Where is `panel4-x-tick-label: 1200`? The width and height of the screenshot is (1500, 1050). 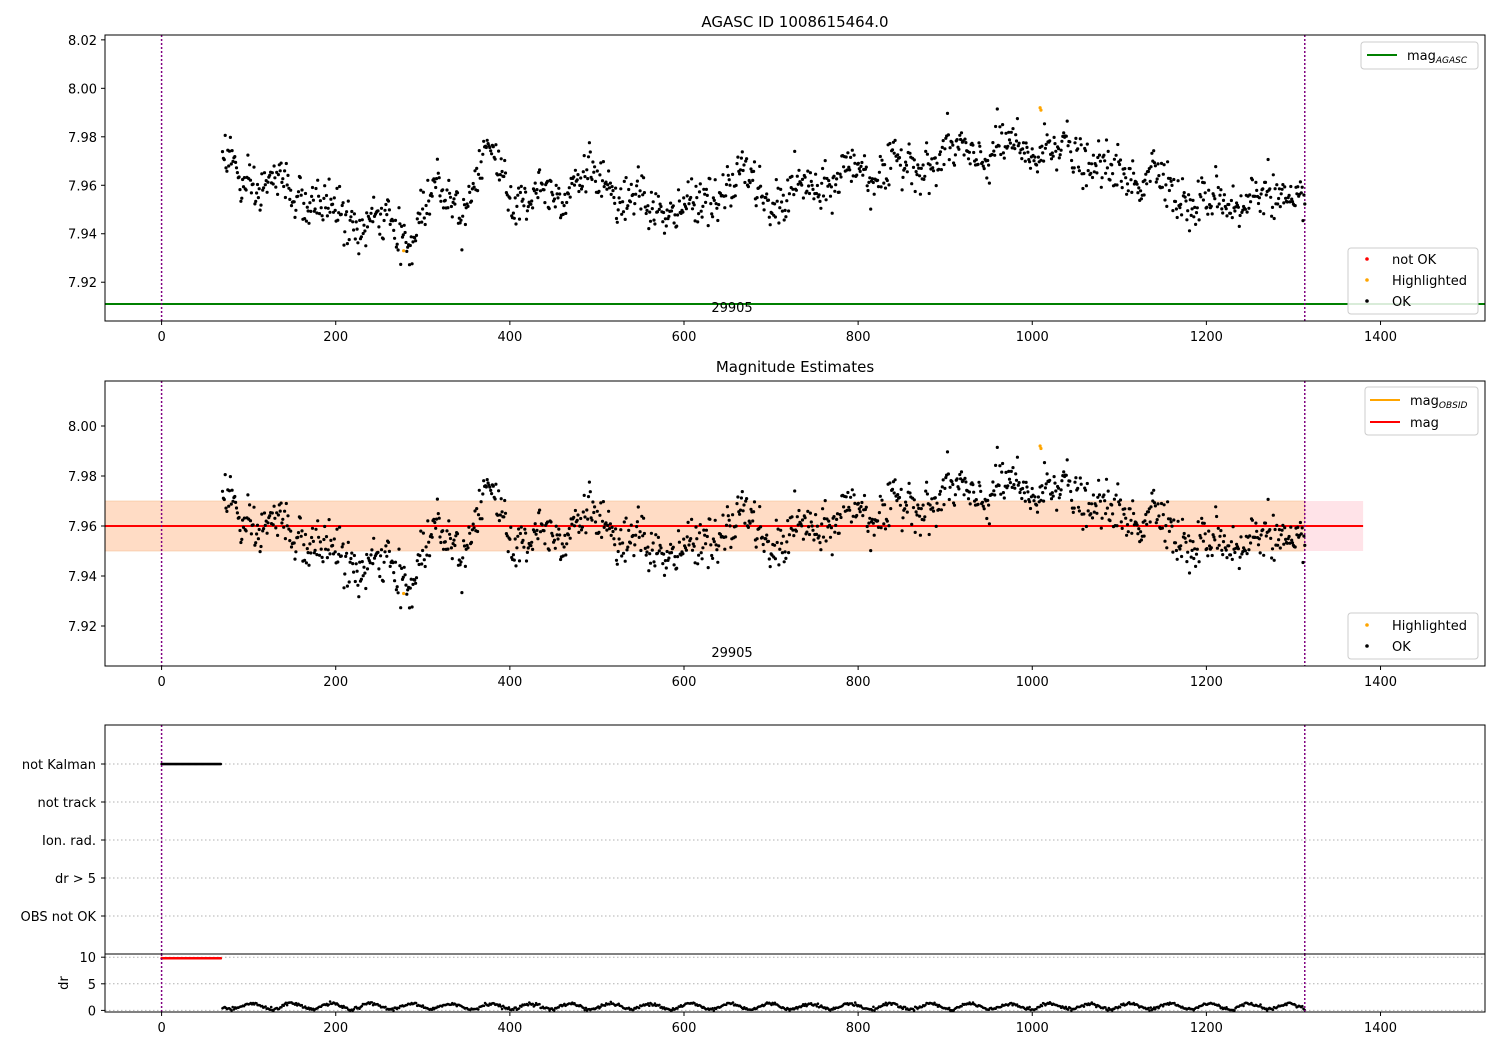 panel4-x-tick-label: 1200 is located at coordinates (1206, 1028).